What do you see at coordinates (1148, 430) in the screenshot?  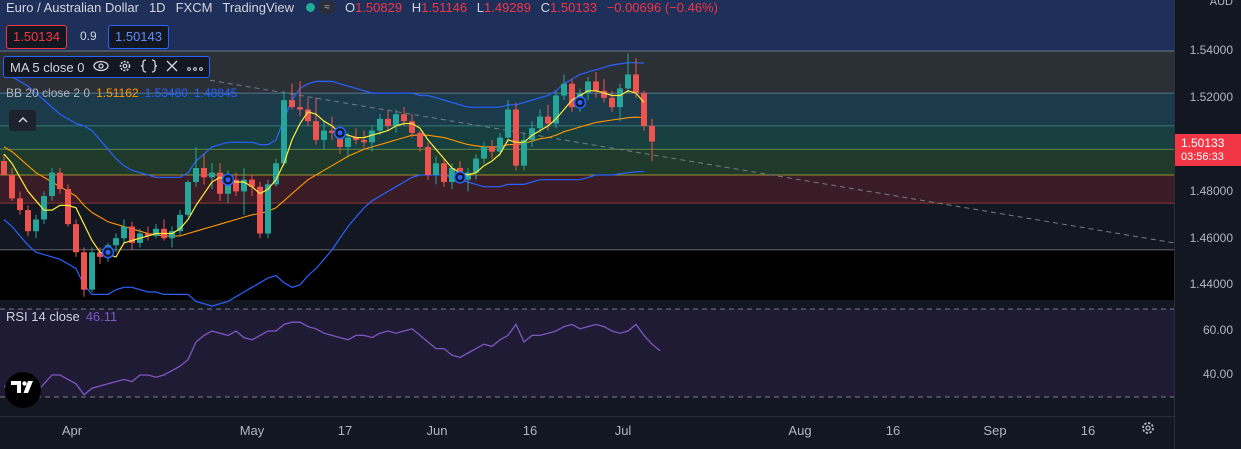 I see `chart-settings-button` at bounding box center [1148, 430].